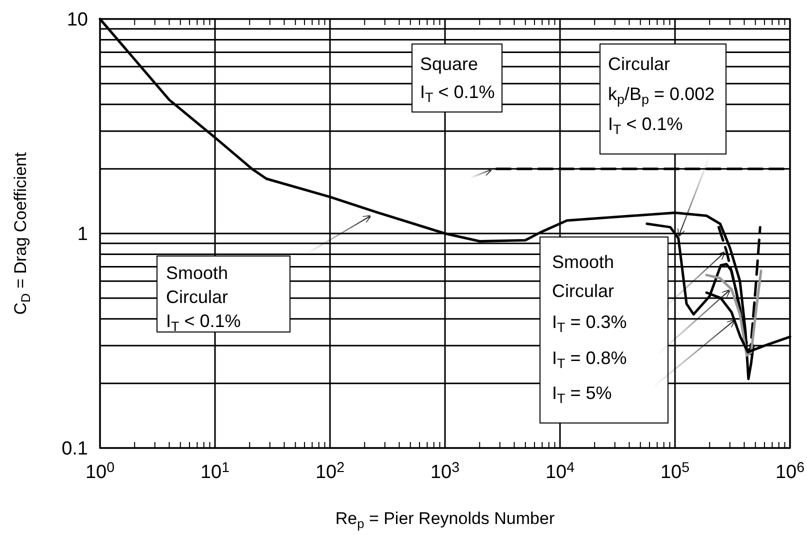  Describe the element at coordinates (445, 520) in the screenshot. I see `x-axis-title: Re$_{p}$ = Pier Reynolds Number` at that location.